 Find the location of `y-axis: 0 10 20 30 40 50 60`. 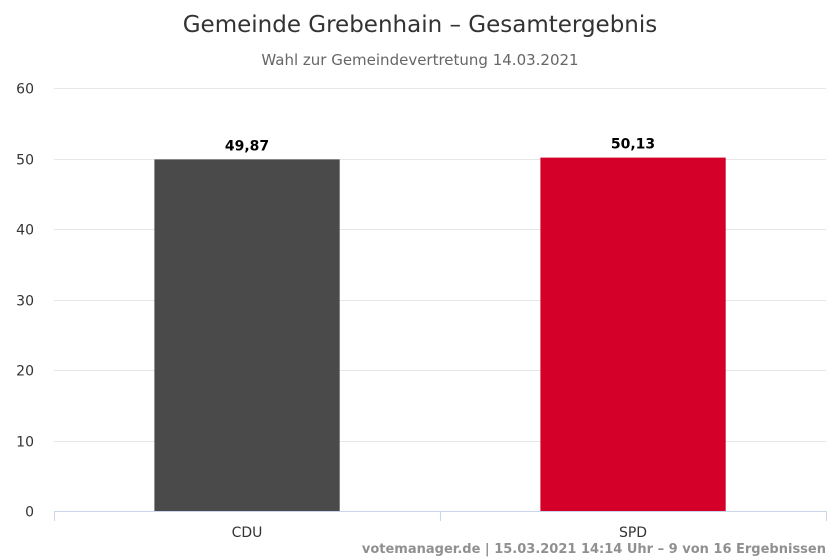

y-axis: 0 10 20 30 40 50 60 is located at coordinates (25, 301).